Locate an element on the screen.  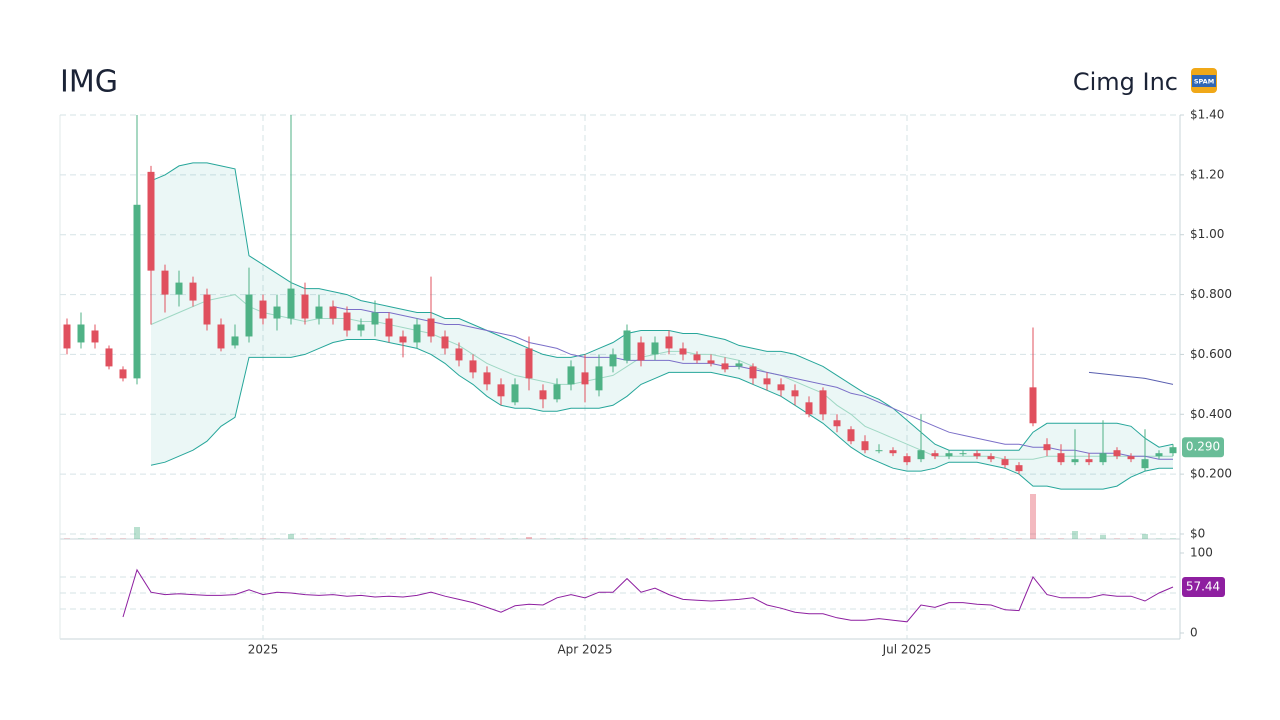
last-price-box is located at coordinates (1203, 447).